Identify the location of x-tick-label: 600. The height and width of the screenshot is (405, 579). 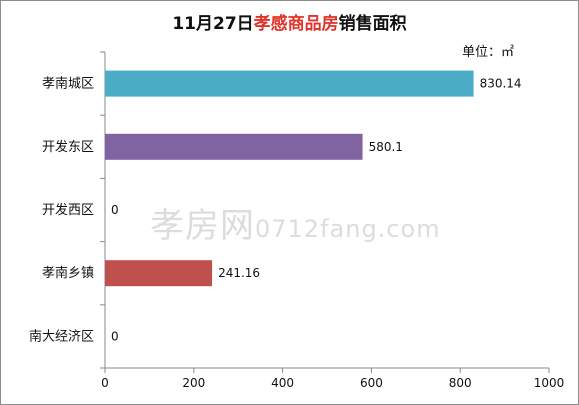
(371, 383).